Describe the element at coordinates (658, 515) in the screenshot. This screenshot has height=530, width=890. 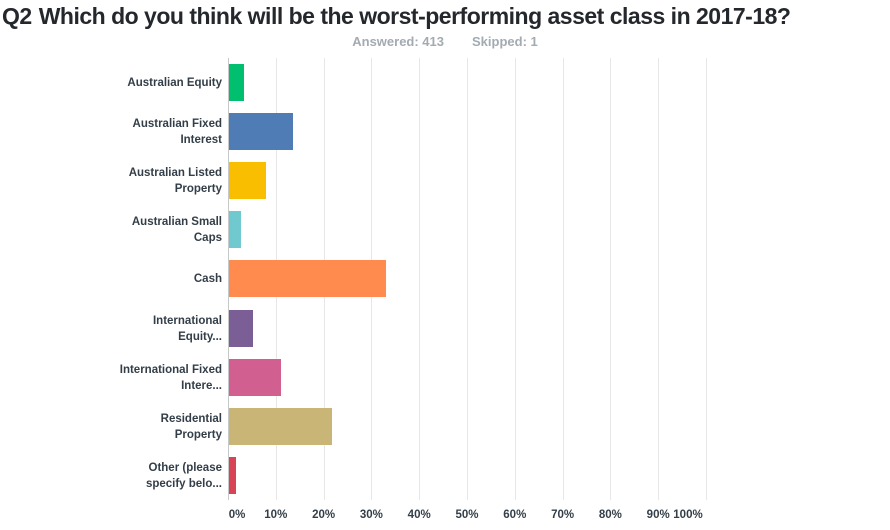
I see `x-axis-tick-label: 90%` at that location.